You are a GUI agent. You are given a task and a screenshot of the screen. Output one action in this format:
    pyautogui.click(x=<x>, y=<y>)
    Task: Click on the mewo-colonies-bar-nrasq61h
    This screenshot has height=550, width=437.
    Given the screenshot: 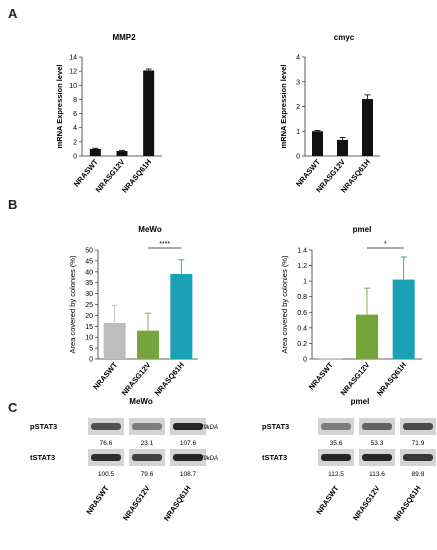 What is the action you would take?
    pyautogui.click(x=181, y=316)
    